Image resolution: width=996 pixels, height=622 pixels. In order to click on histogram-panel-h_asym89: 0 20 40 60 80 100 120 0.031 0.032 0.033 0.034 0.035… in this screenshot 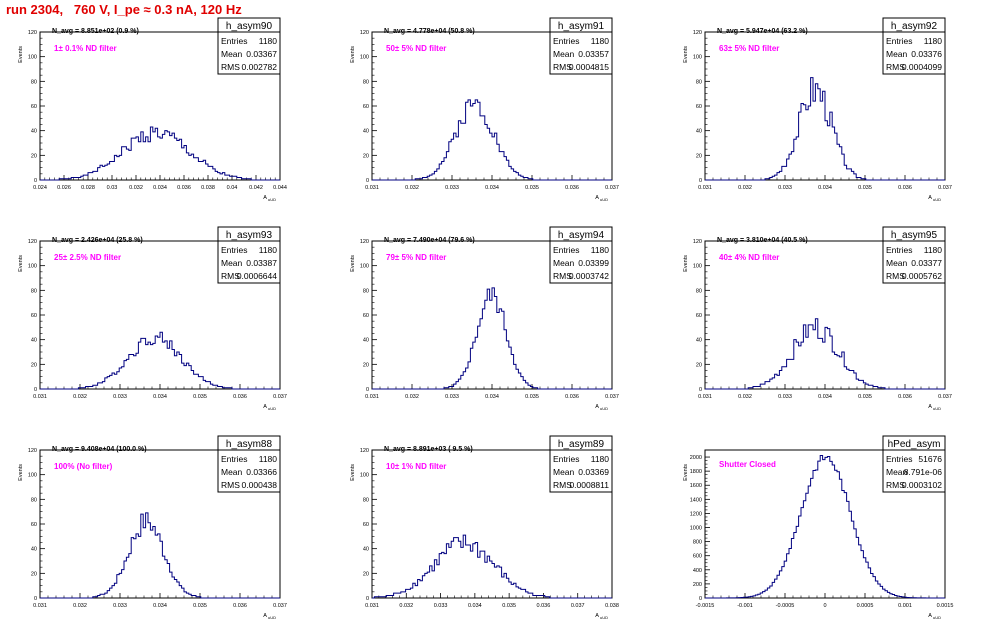, I will do `click(484, 527)`.